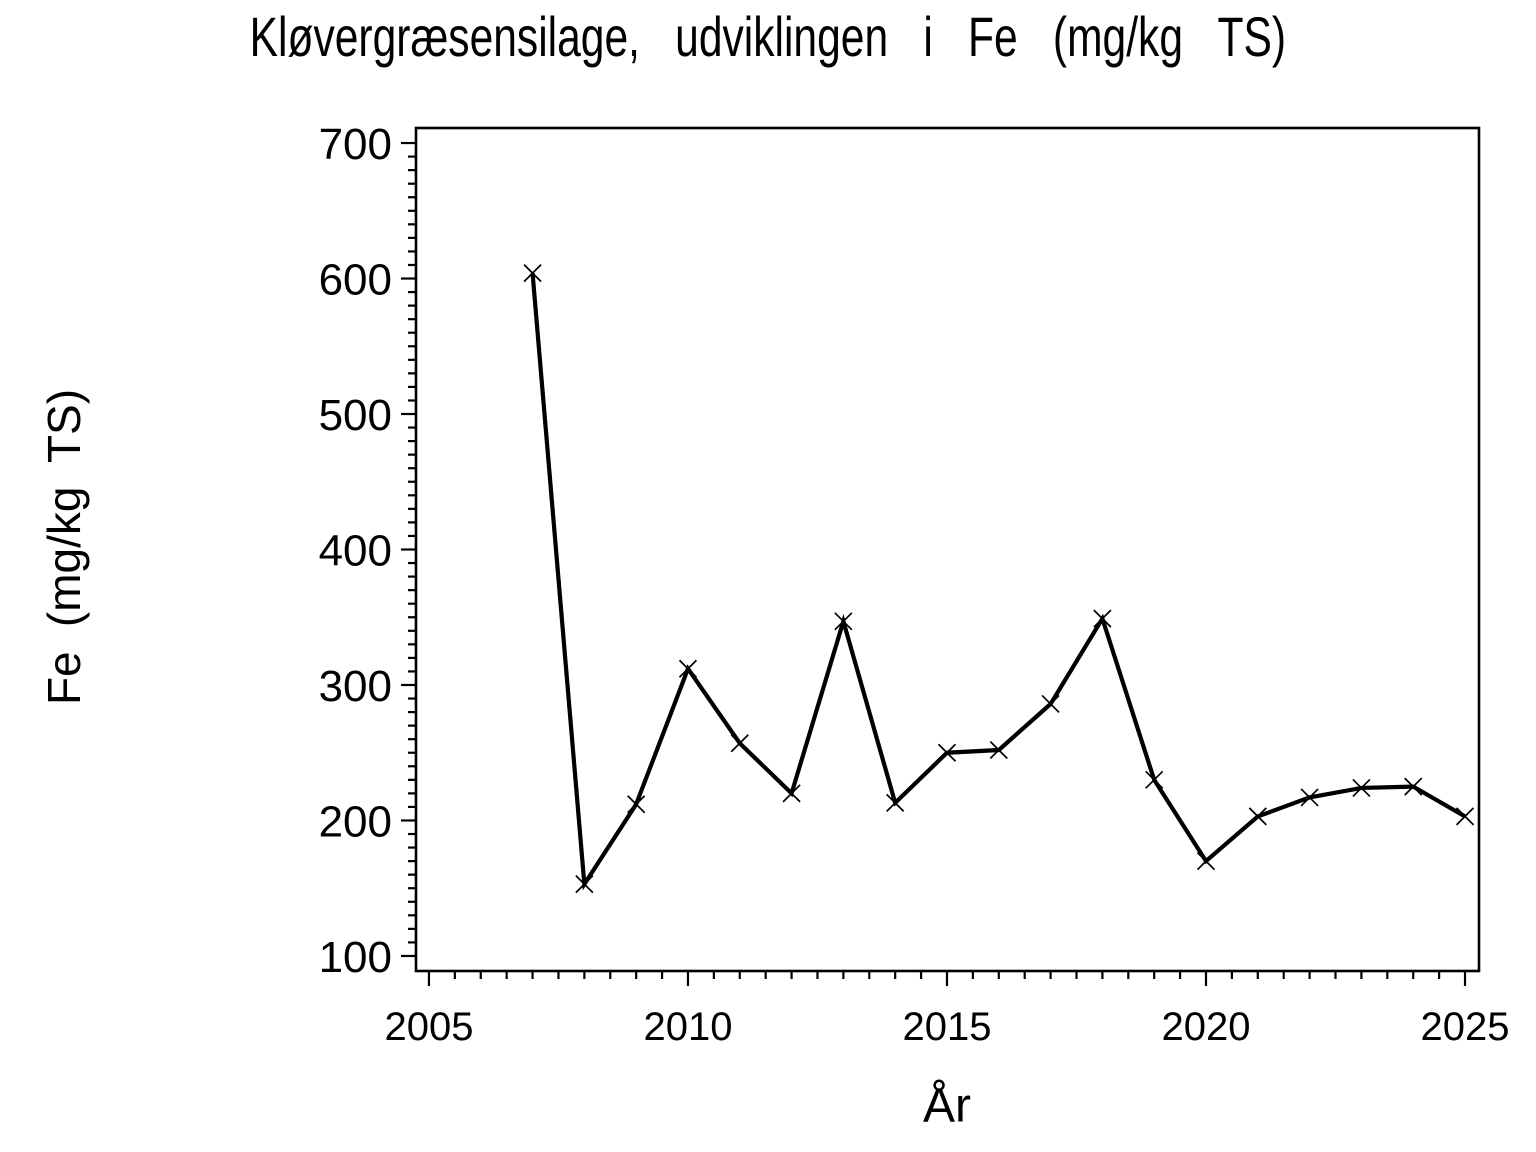 The image size is (1536, 1152). I want to click on x-axis-title: År, so click(947, 1106).